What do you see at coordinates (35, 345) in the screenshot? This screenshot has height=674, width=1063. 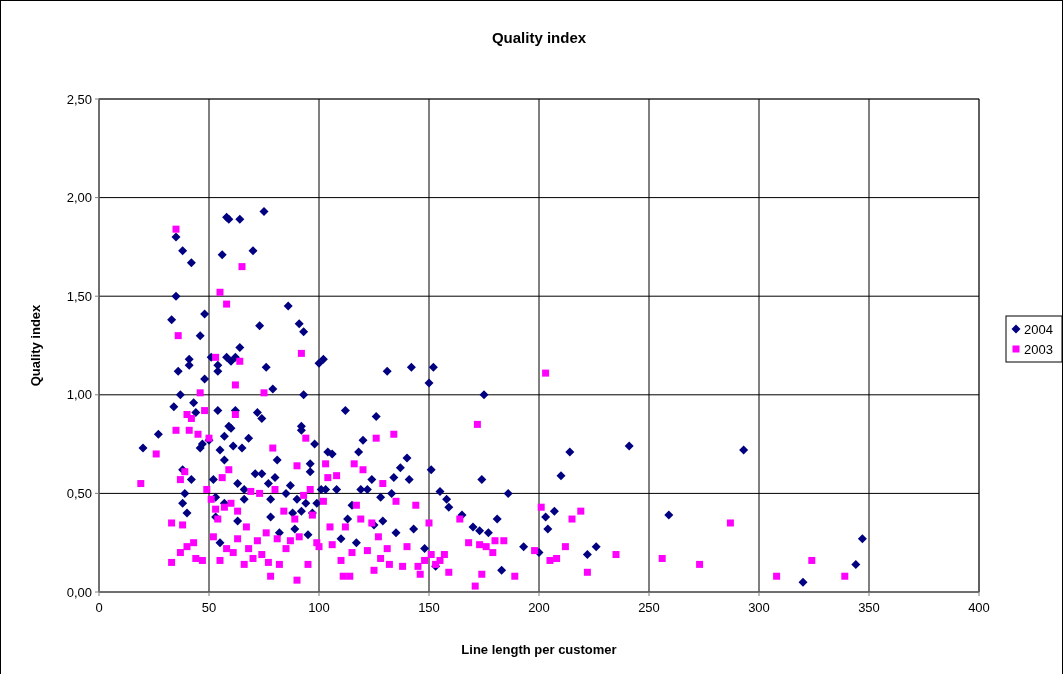 I see `y-axis-title: Quality index` at bounding box center [35, 345].